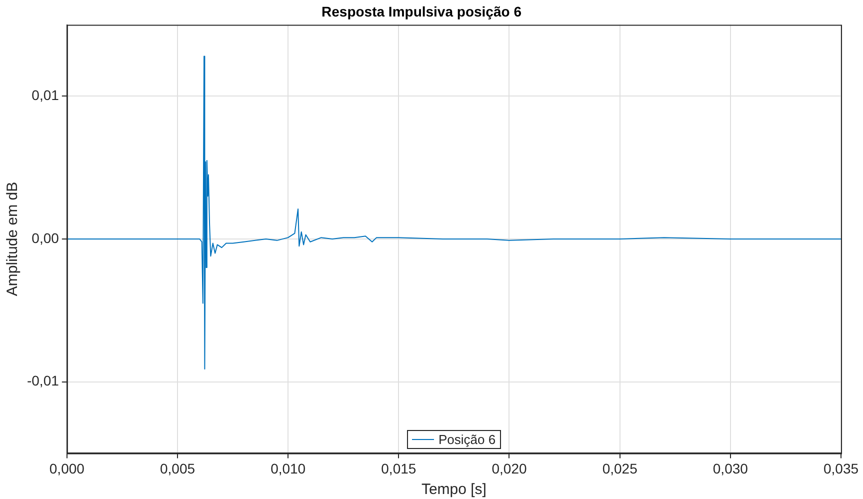 Image resolution: width=863 pixels, height=499 pixels. I want to click on x-tick-label: 0,015, so click(398, 468).